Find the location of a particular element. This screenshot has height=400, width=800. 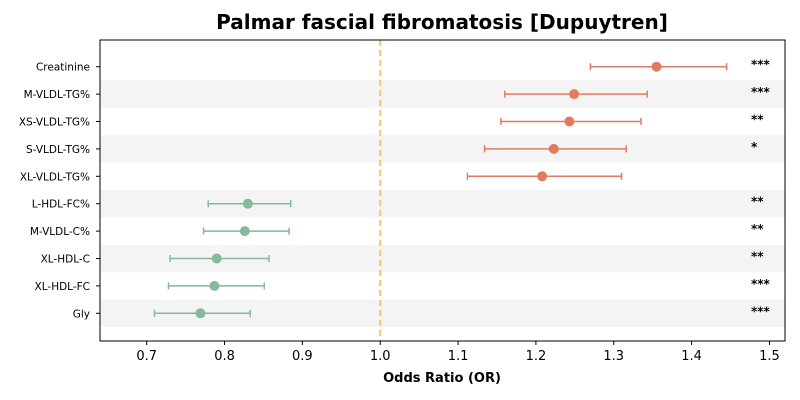

category-label: XL-HDL-C is located at coordinates (65, 260).